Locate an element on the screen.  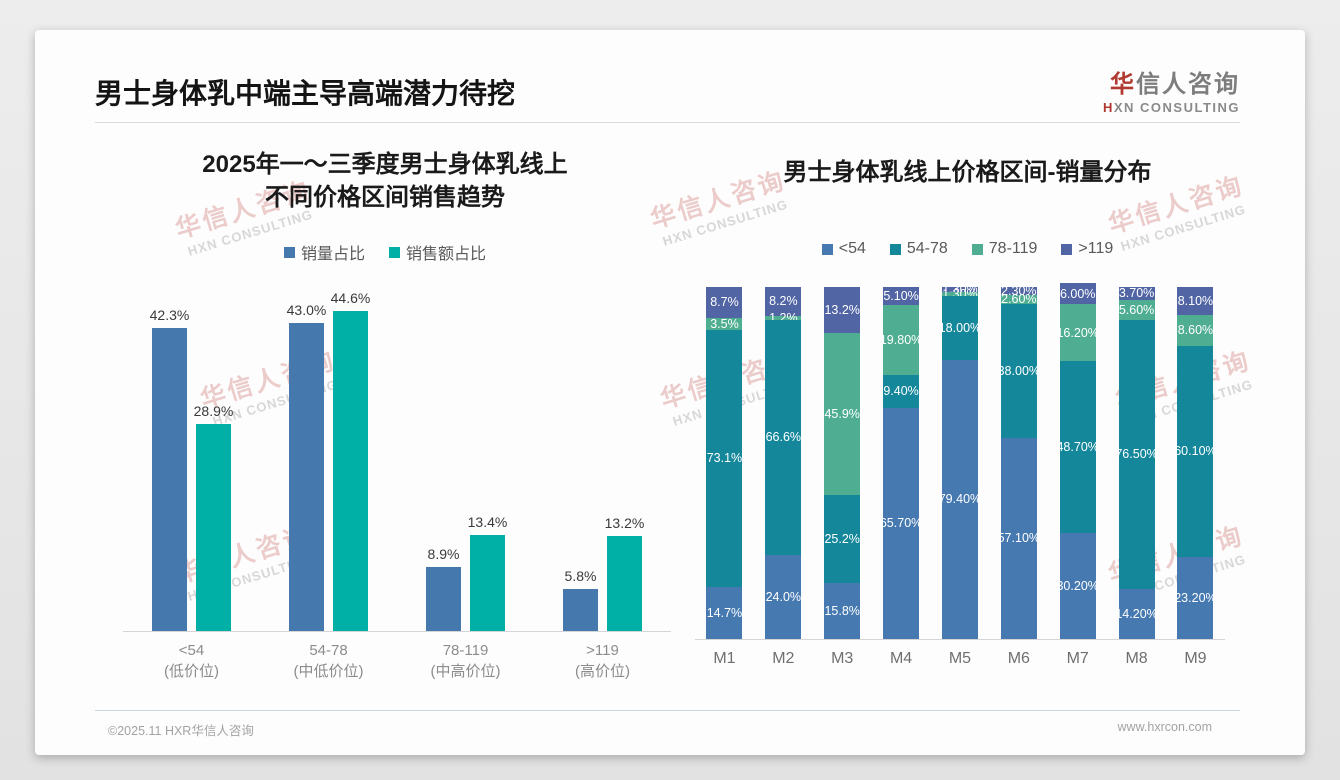
stacked-bar: 8.2% 1.2% 66.6% 24.0% is located at coordinates (783, 463).